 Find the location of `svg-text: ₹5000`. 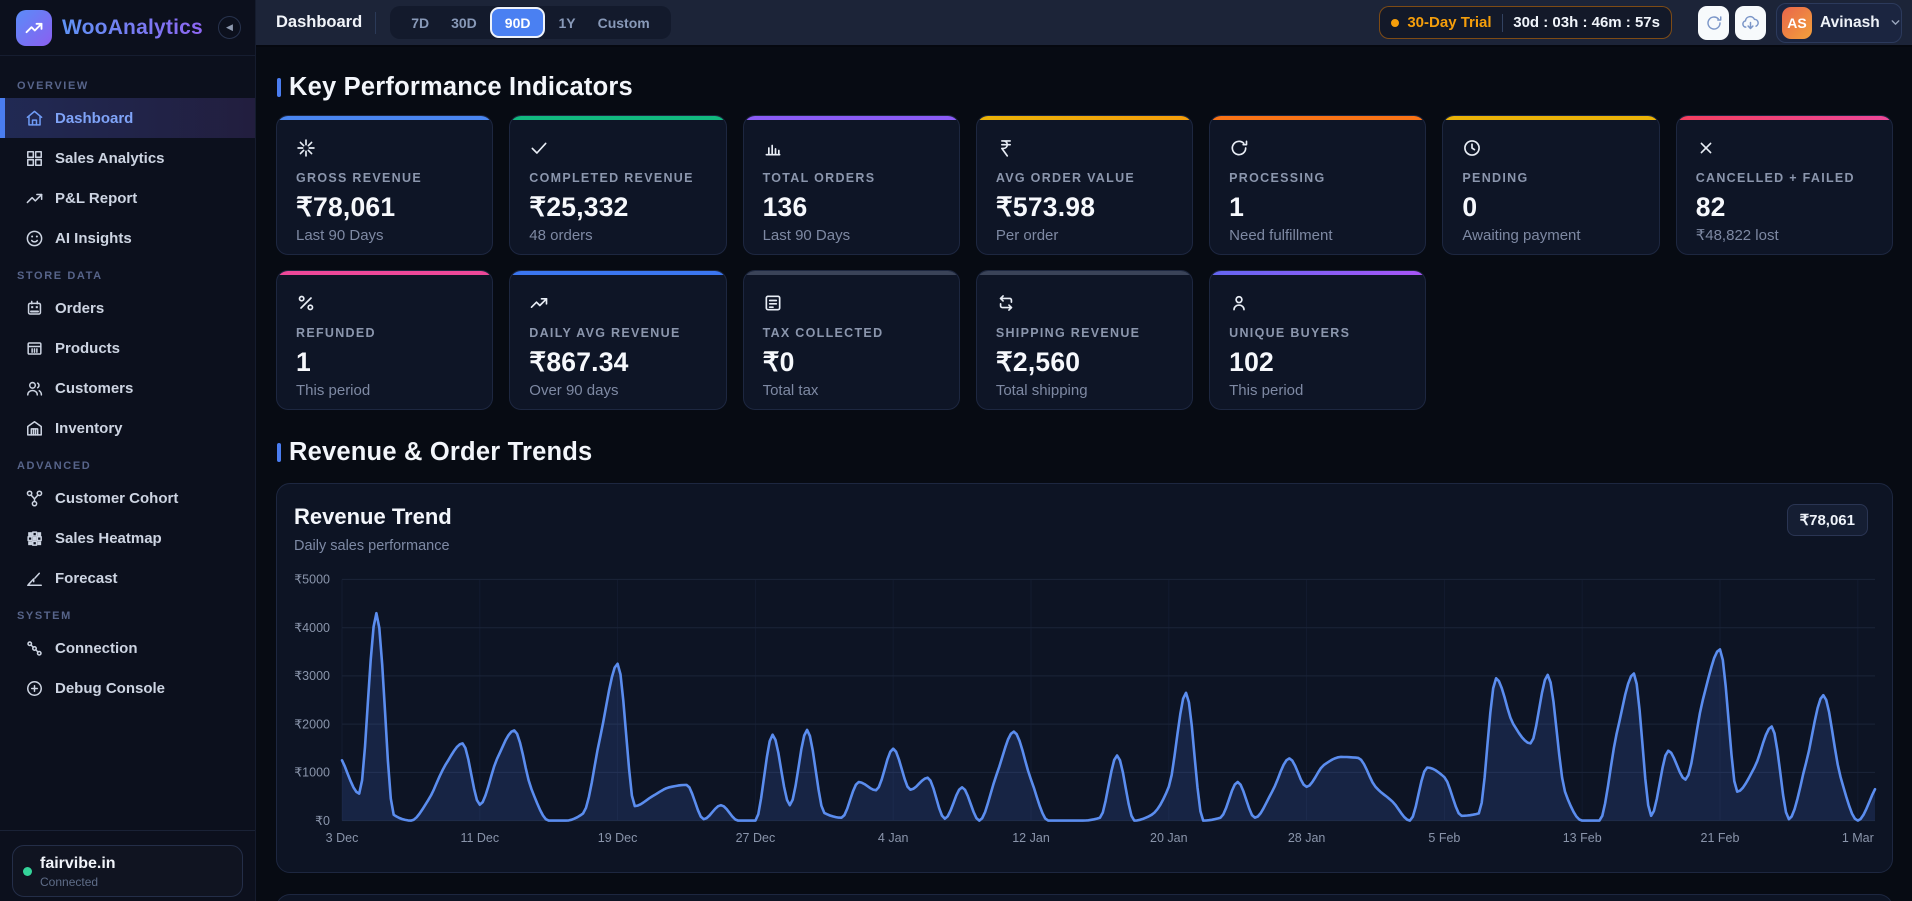

svg-text: ₹5000 is located at coordinates (312, 580).